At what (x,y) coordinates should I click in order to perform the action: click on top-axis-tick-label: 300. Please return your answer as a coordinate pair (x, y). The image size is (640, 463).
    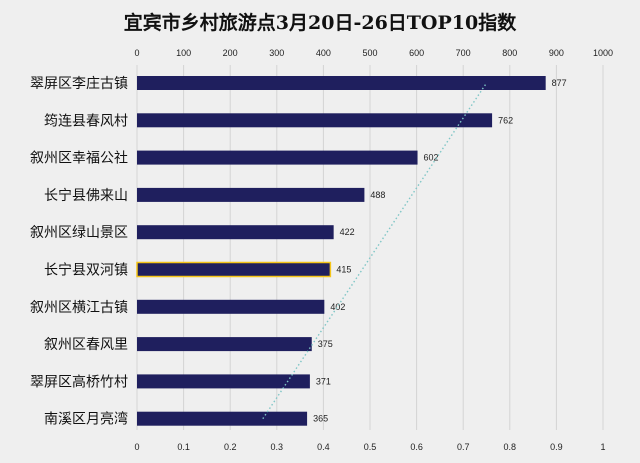
    Looking at the image, I should click on (276, 53).